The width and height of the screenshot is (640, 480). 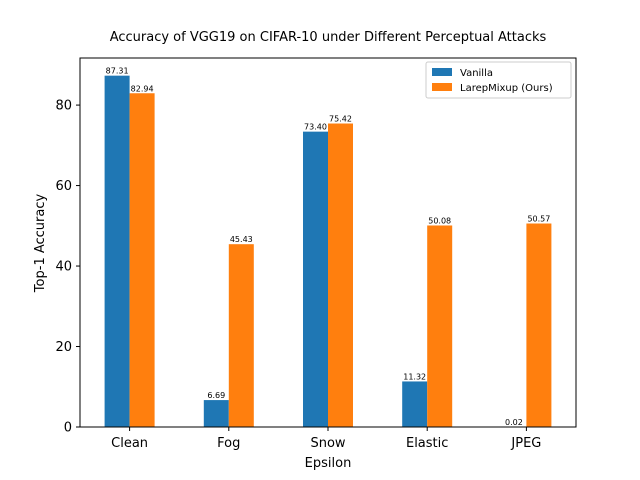 I want to click on data-label-larepmixup-ours-jpeg: 50.57, so click(x=538, y=219).